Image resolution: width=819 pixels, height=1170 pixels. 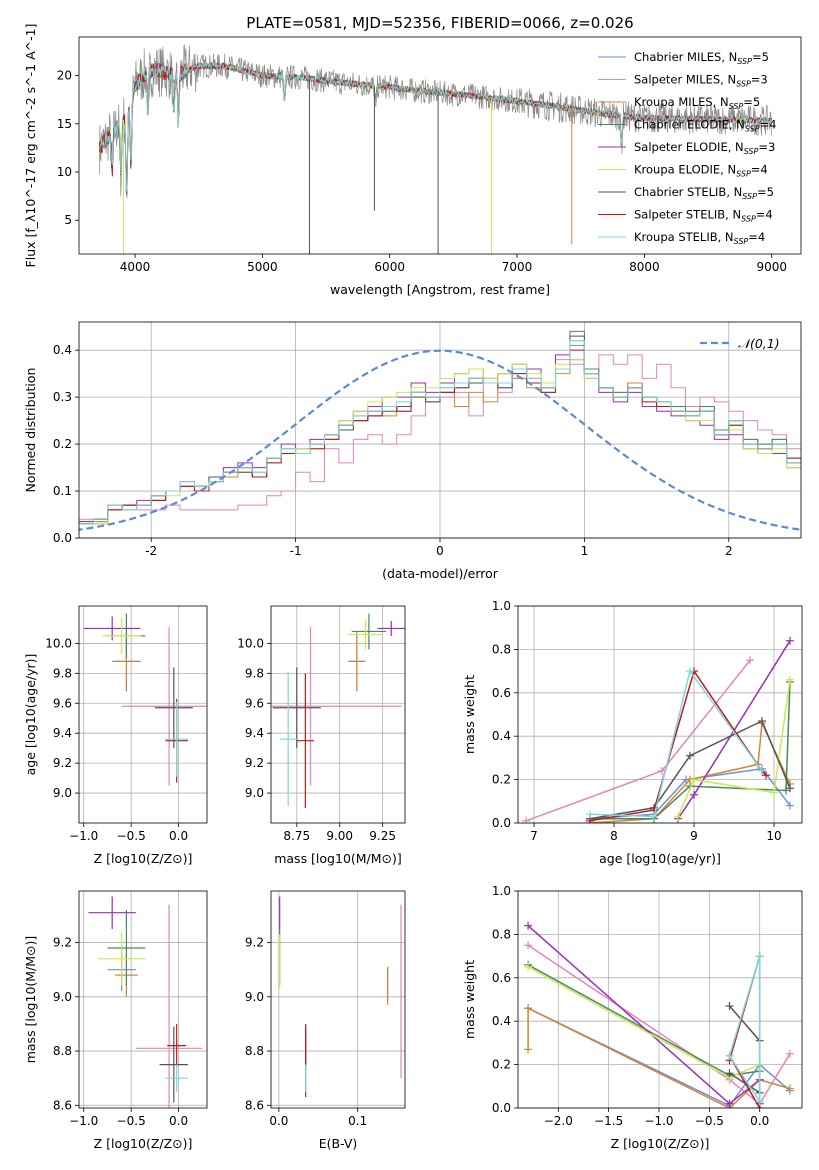 I want to click on spectrum-ytick-label: 5, so click(x=68, y=220).